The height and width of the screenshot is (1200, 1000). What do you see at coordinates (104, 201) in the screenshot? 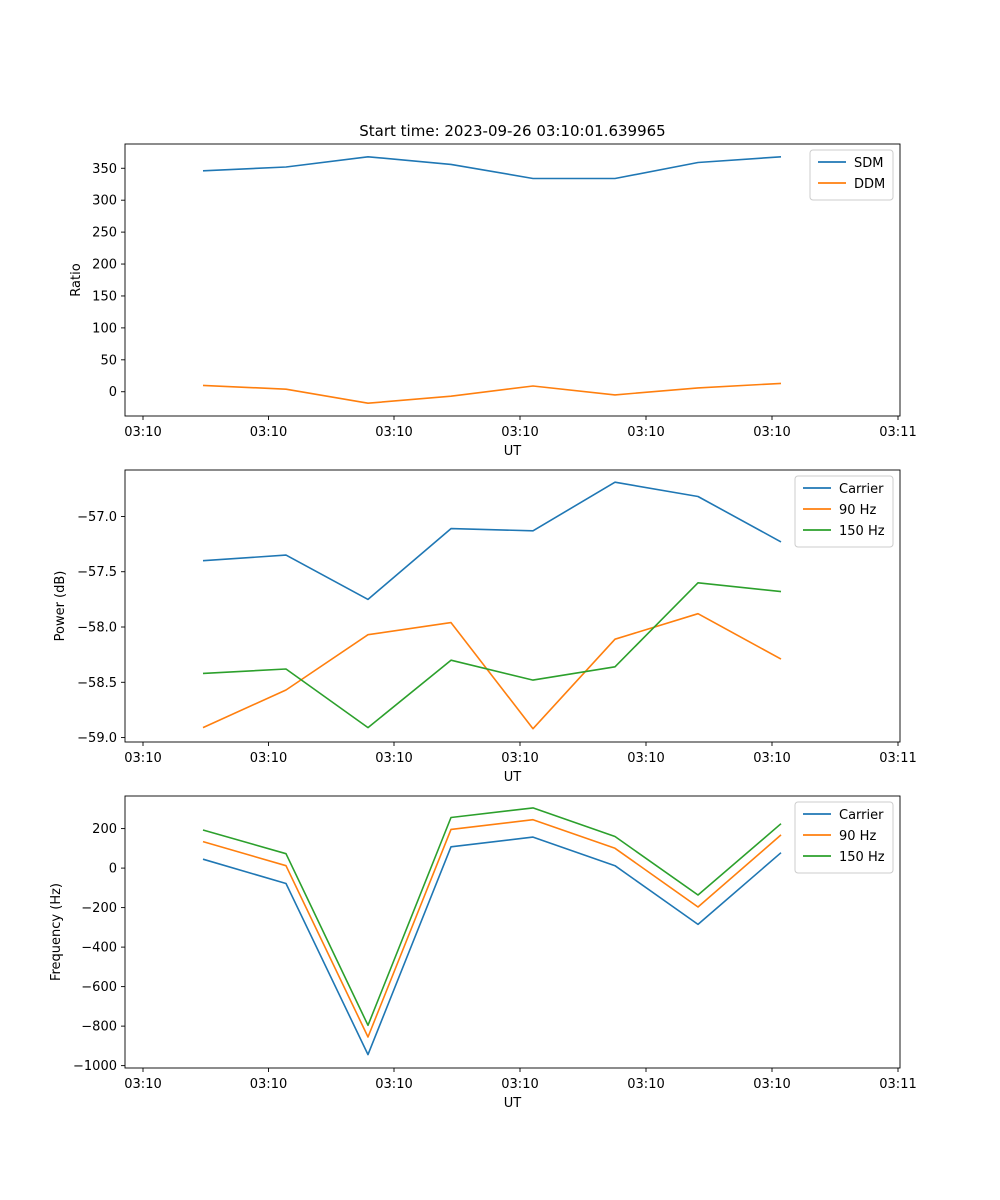
I see `y-tick-label: 300` at bounding box center [104, 201].